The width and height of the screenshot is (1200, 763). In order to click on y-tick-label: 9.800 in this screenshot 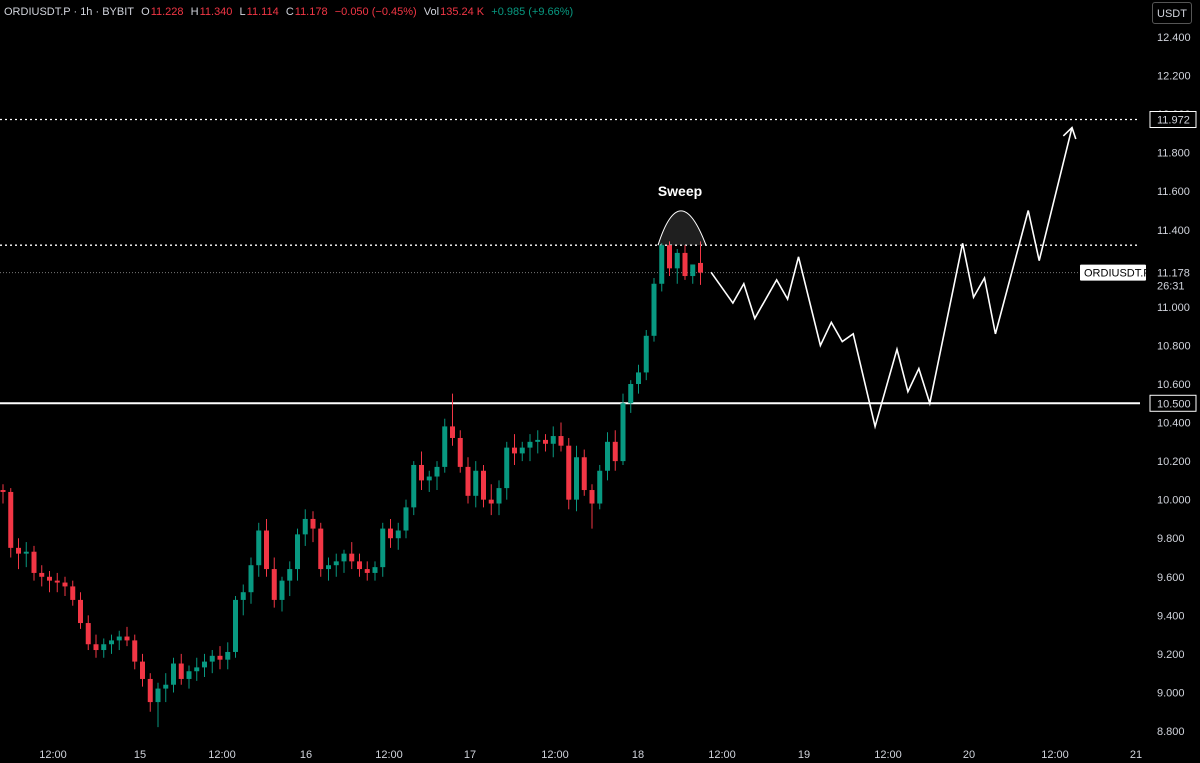, I will do `click(1171, 539)`.